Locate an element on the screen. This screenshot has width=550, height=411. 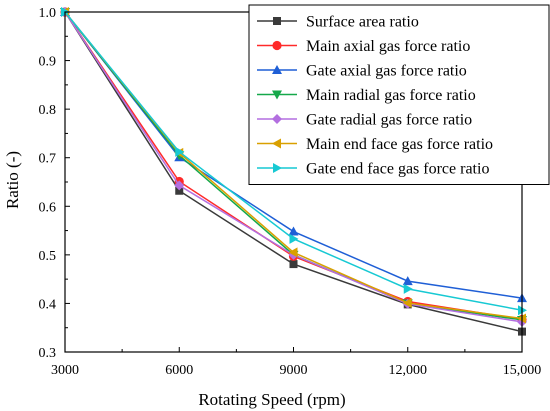
x-tick-label: 15,000 is located at coordinates (522, 370).